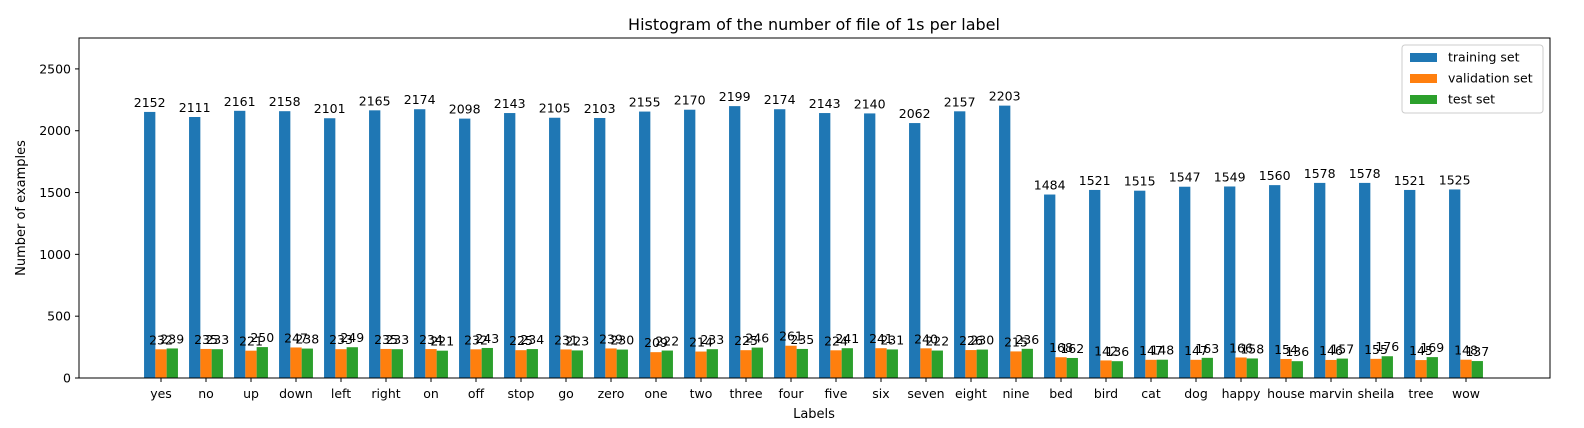  Describe the element at coordinates (566, 393) in the screenshot. I see `x-tick-label: go` at that location.